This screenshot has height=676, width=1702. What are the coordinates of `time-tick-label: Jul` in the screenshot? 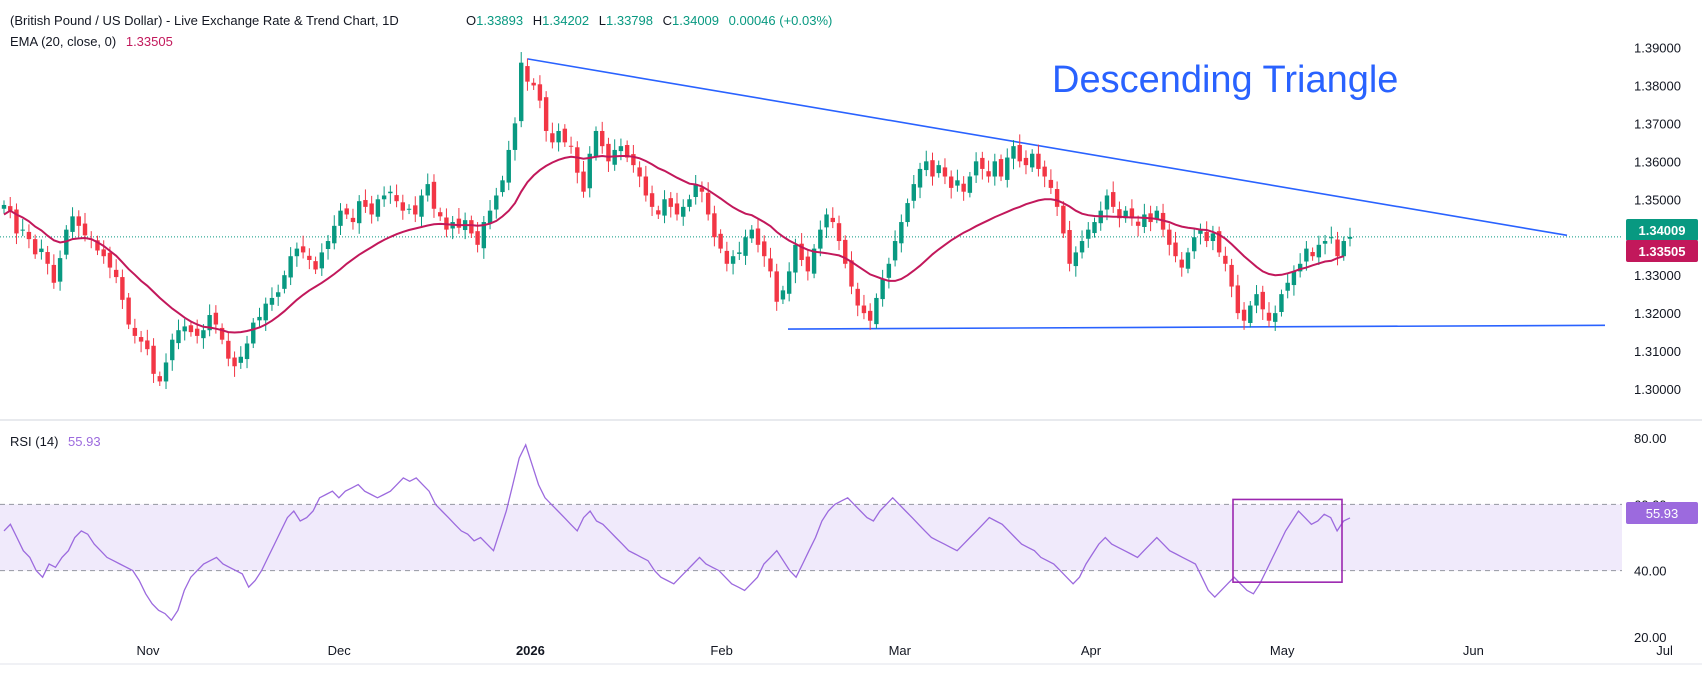 It's located at (1664, 650).